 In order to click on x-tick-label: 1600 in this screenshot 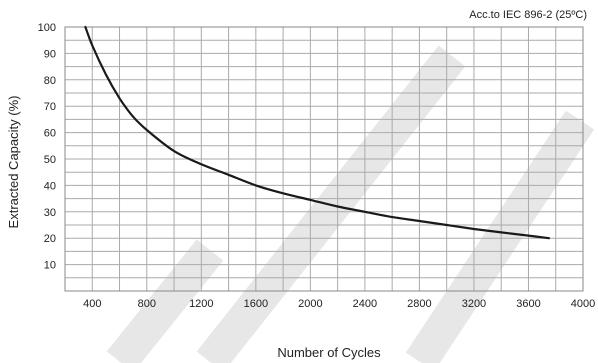, I will do `click(256, 304)`.